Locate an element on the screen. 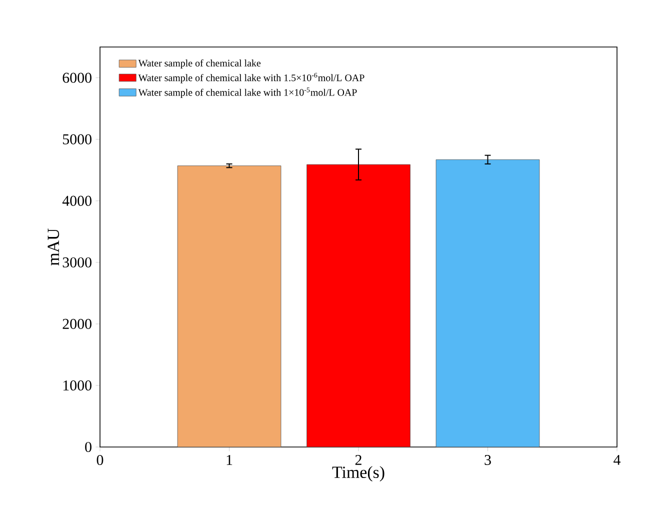  legend-label: Water sample of chemical lake with 1×10$^{-5}$mol/L OAP is located at coordinates (247, 93).